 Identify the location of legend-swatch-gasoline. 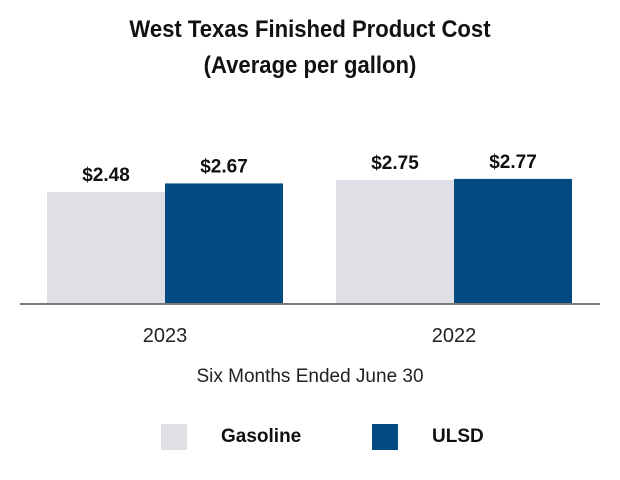
(174, 437).